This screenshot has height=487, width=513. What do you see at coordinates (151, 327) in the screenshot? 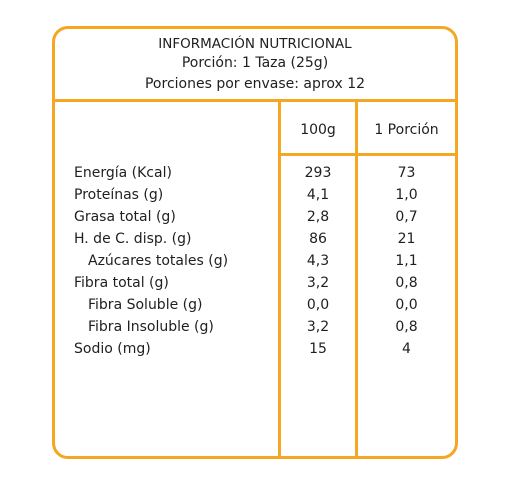
I see `nutrient-name: Fibra Insoluble (g)` at bounding box center [151, 327].